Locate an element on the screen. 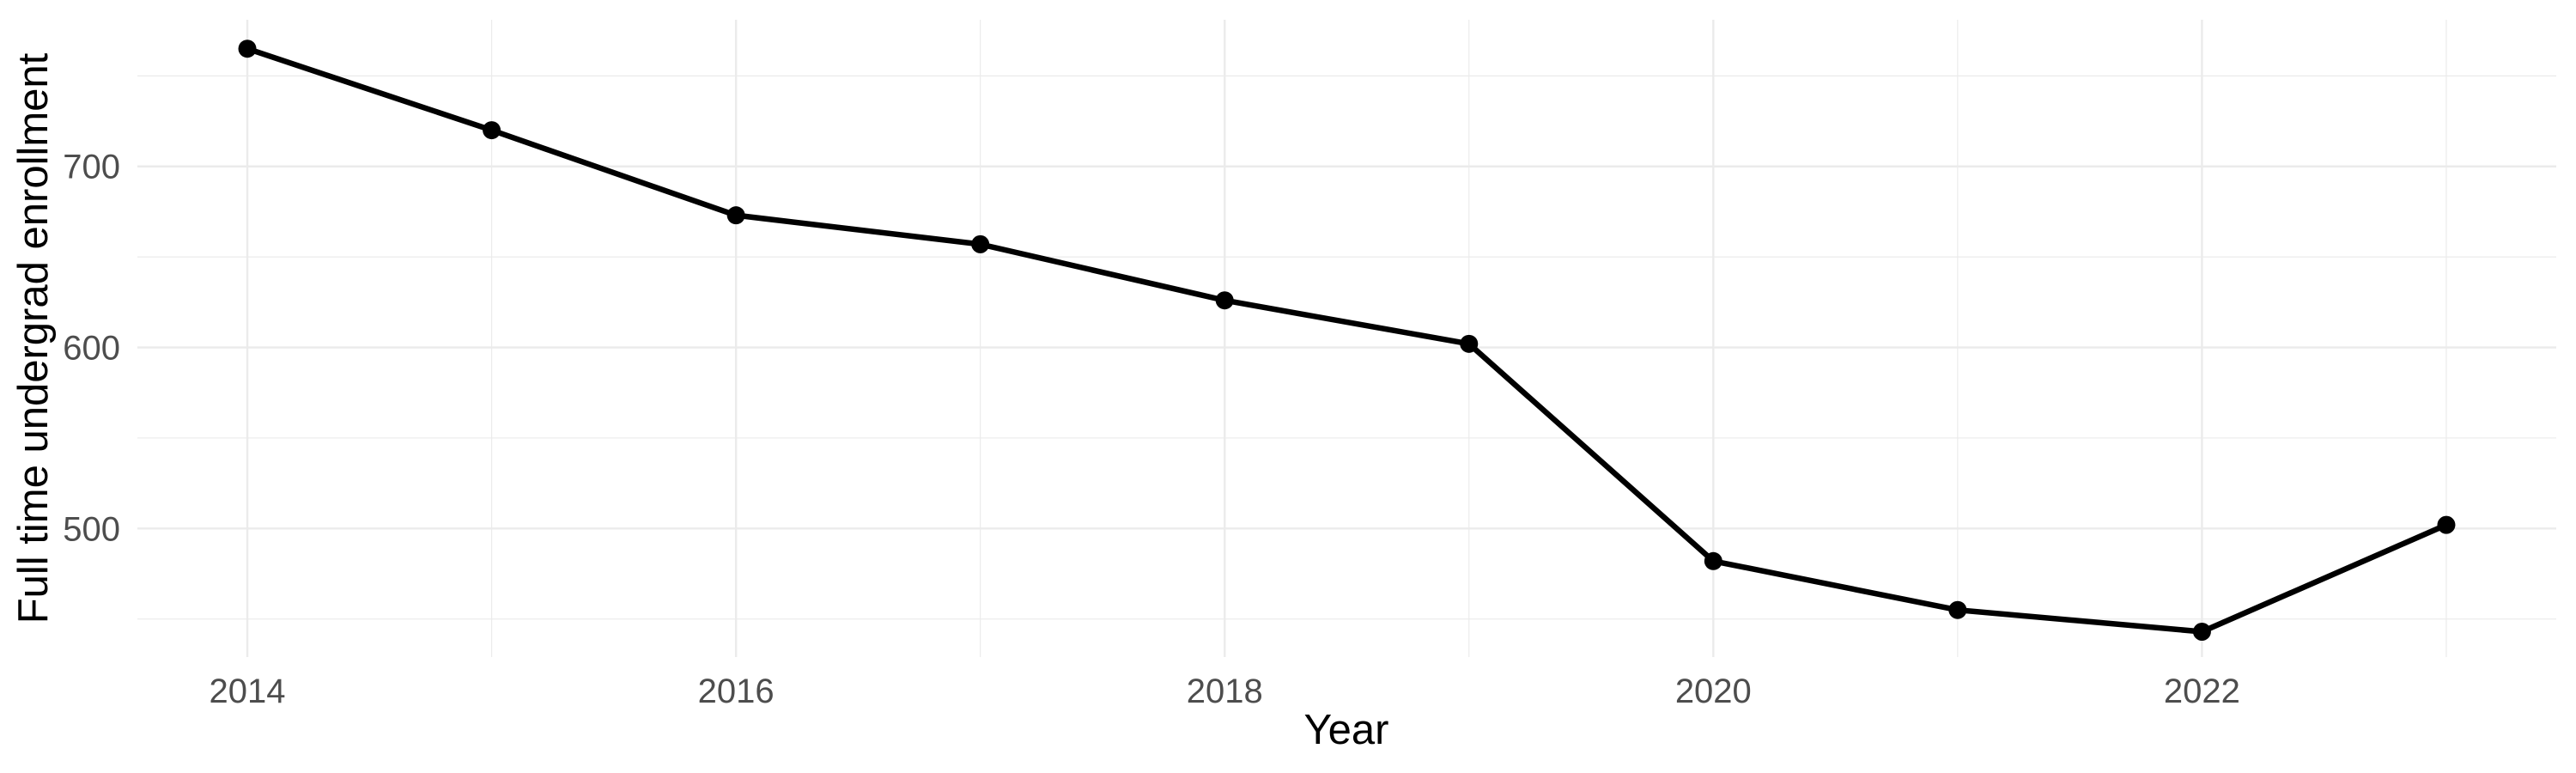 The width and height of the screenshot is (2576, 773). data-point-2018 is located at coordinates (1224, 300).